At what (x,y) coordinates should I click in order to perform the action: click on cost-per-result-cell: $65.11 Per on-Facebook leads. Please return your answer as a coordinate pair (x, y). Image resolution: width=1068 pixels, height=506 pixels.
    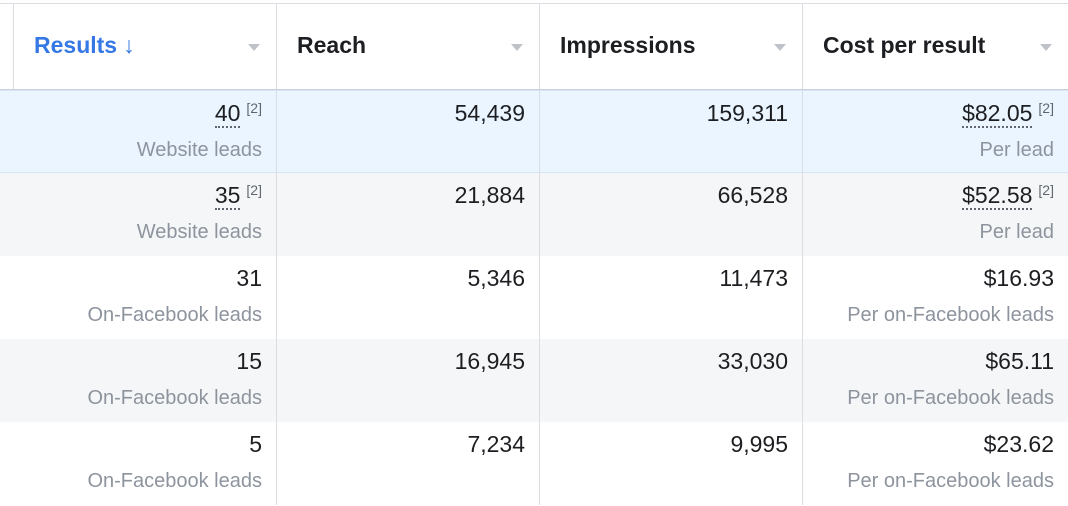
    Looking at the image, I should click on (935, 380).